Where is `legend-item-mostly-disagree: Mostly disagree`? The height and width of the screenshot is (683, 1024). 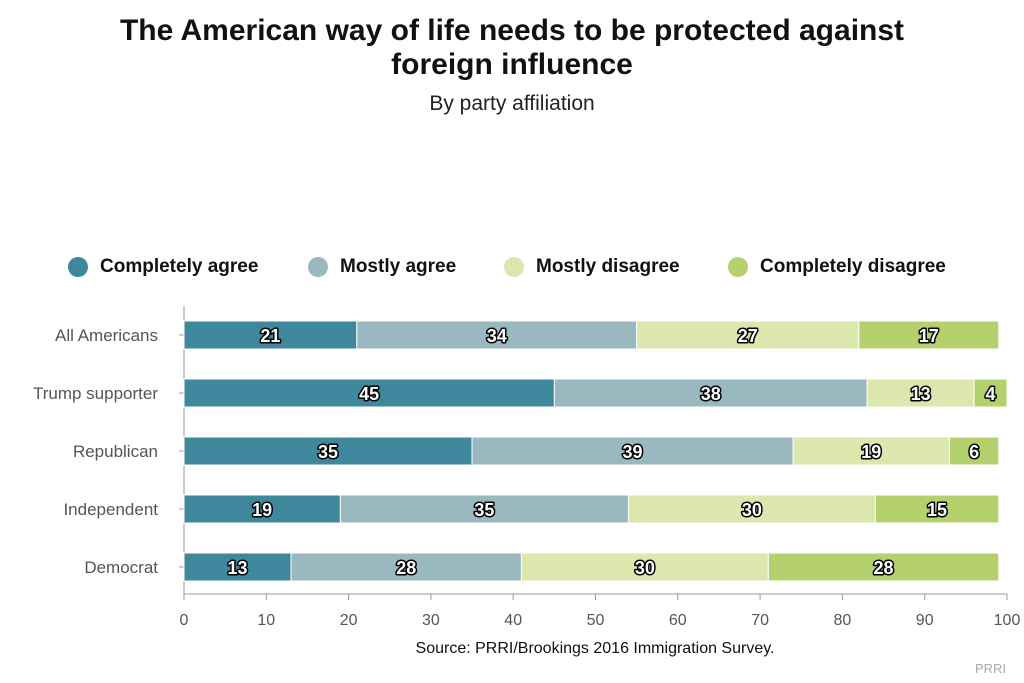
legend-item-mostly-disagree: Mostly disagree is located at coordinates (592, 267).